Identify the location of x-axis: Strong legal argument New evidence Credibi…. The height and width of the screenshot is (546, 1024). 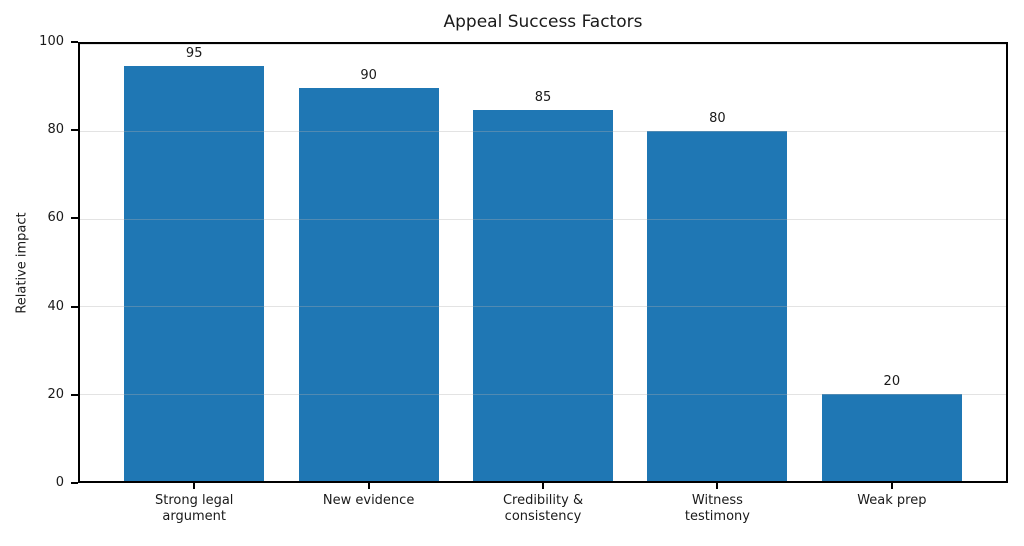
(543, 504).